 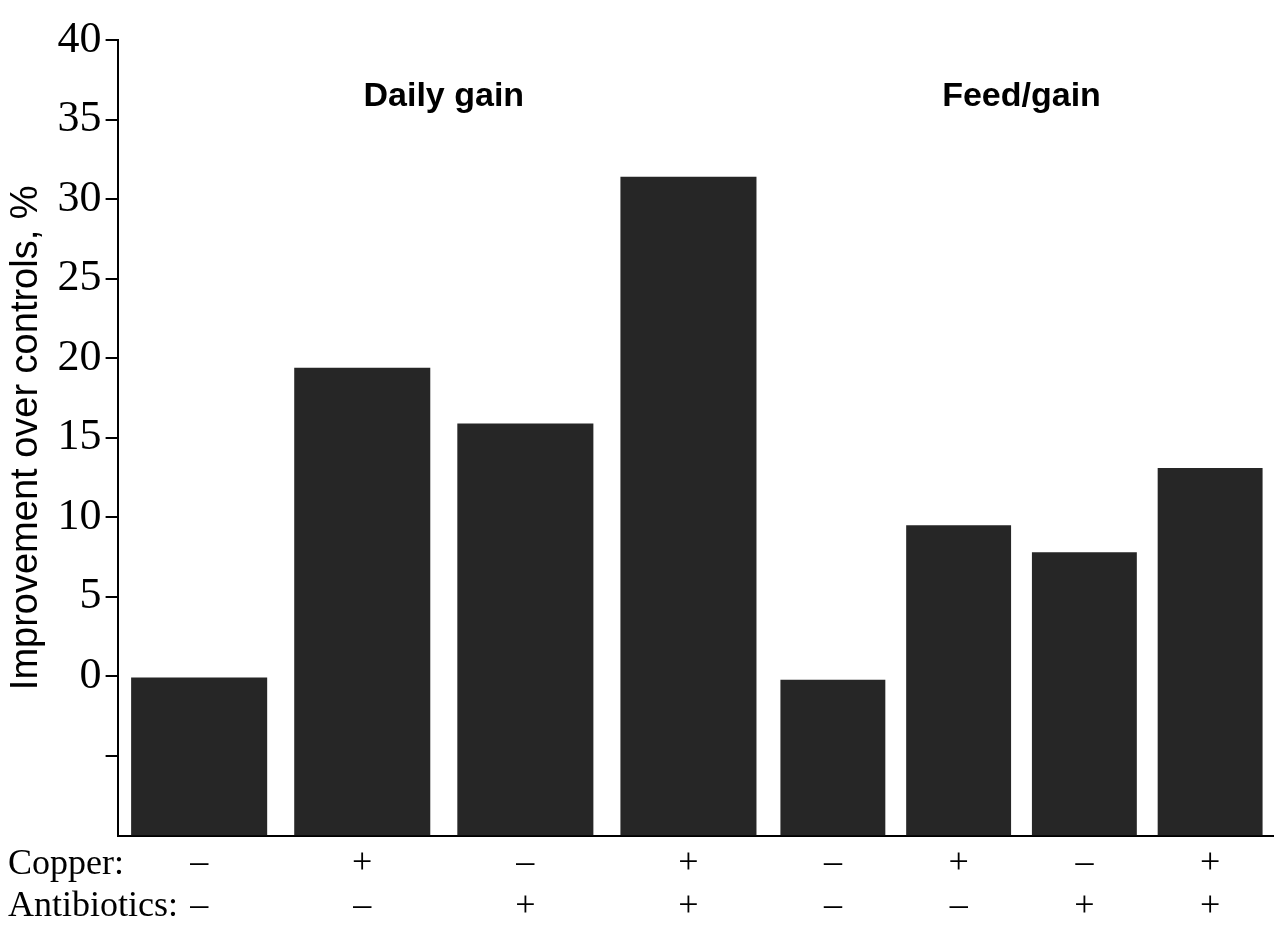 What do you see at coordinates (93, 904) in the screenshot?
I see `text: Antibiotics:` at bounding box center [93, 904].